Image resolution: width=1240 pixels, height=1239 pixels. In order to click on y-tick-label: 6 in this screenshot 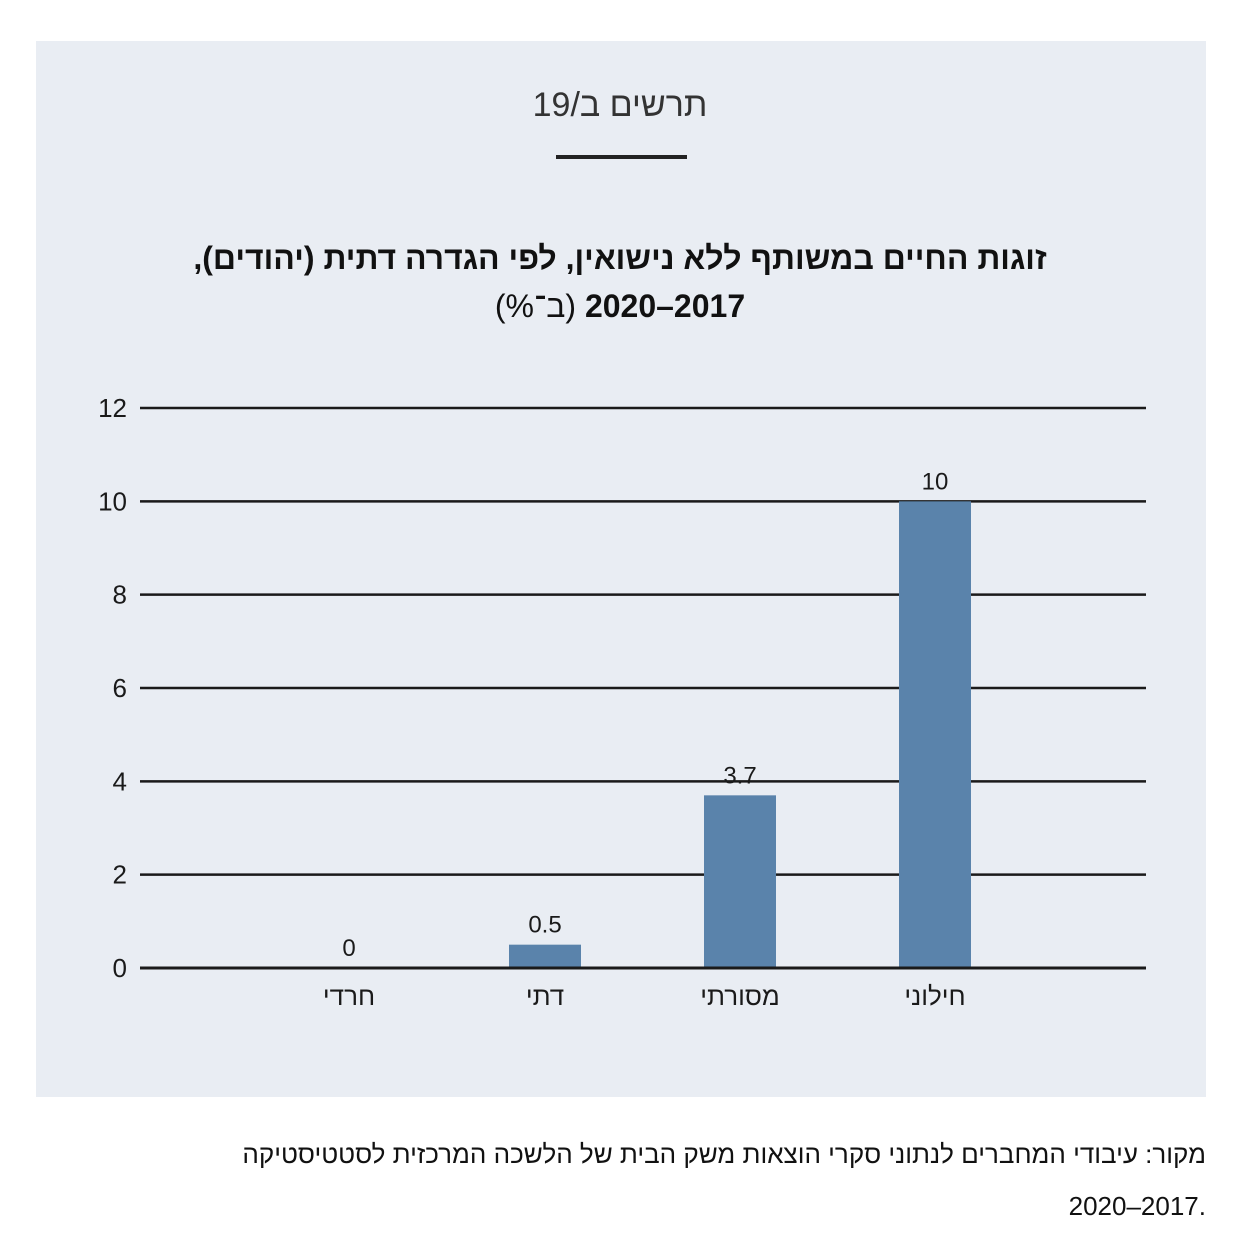, I will do `click(120, 688)`.